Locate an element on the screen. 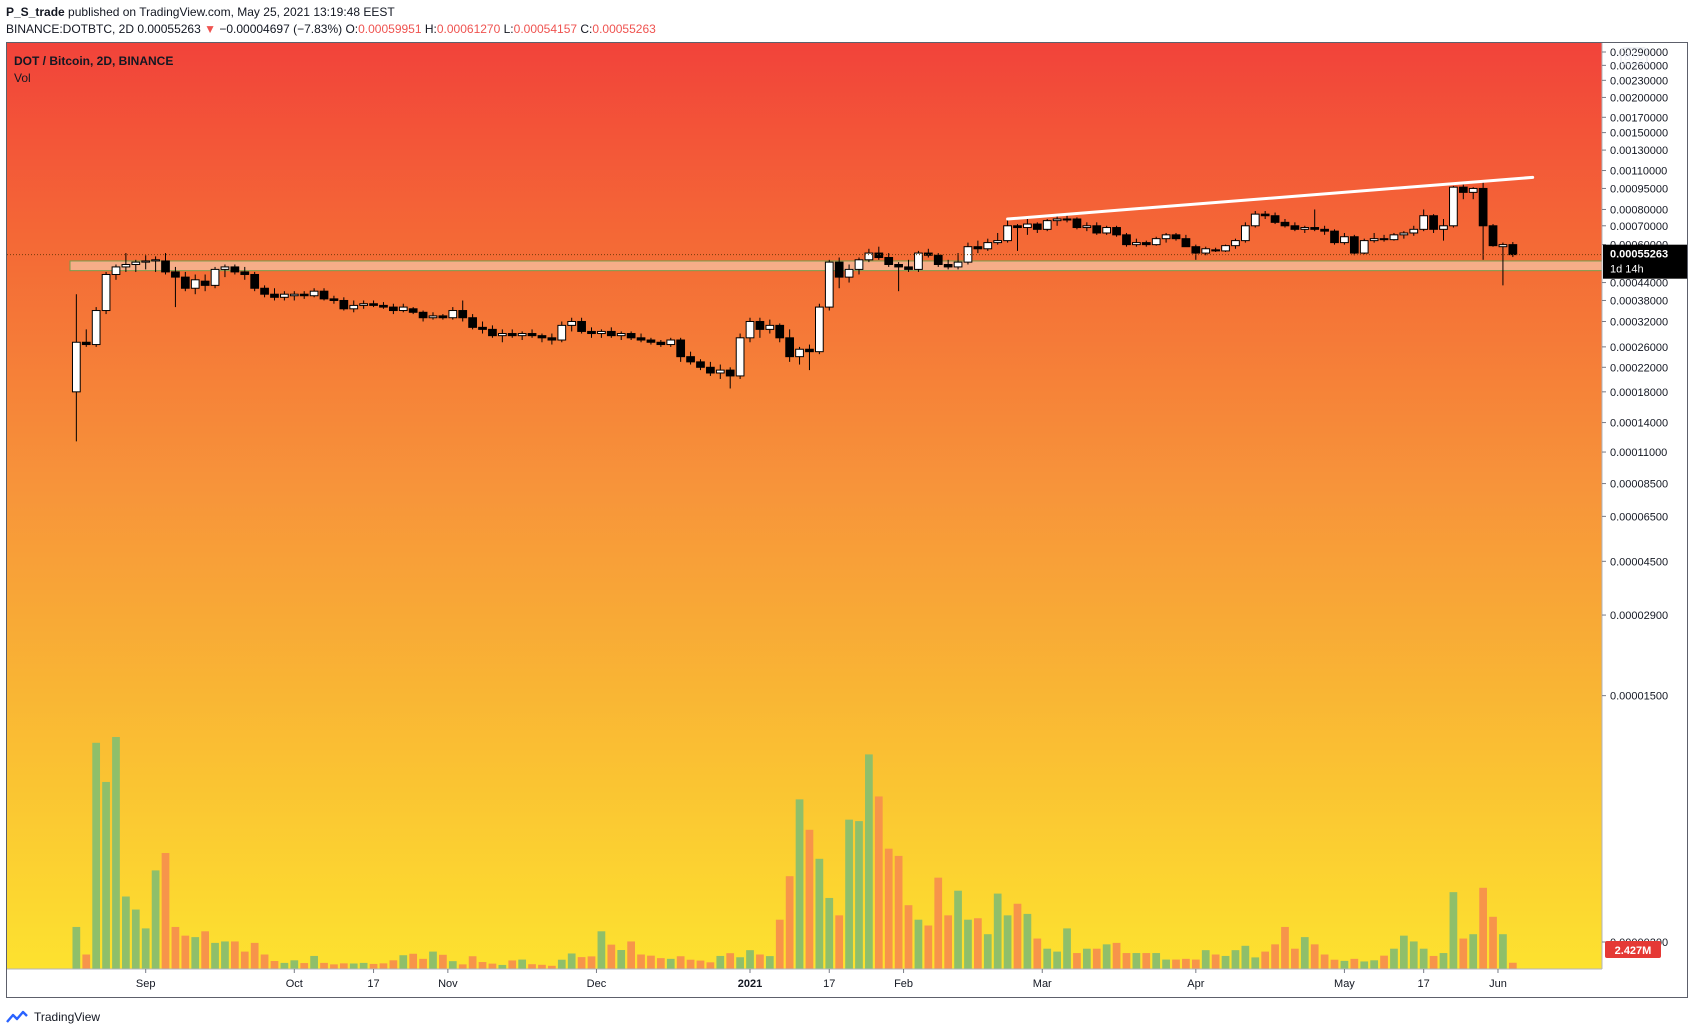 The image size is (1694, 1034). author-name: P_S_trade is located at coordinates (35, 12).